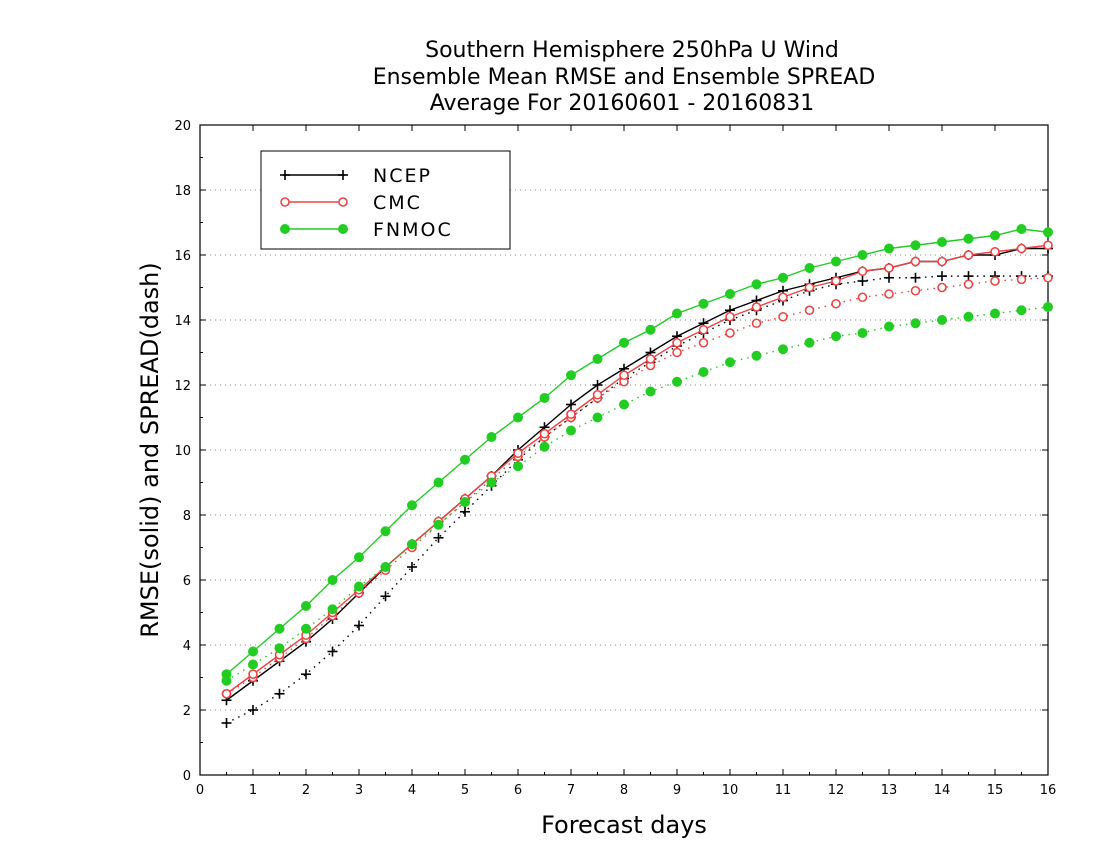  What do you see at coordinates (182, 386) in the screenshot?
I see `y-tick-label: 12` at bounding box center [182, 386].